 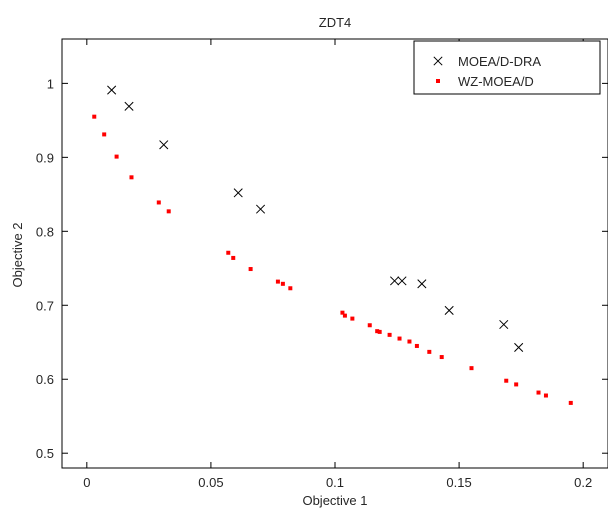 I want to click on x-tick-label: 0.05, so click(x=210, y=482).